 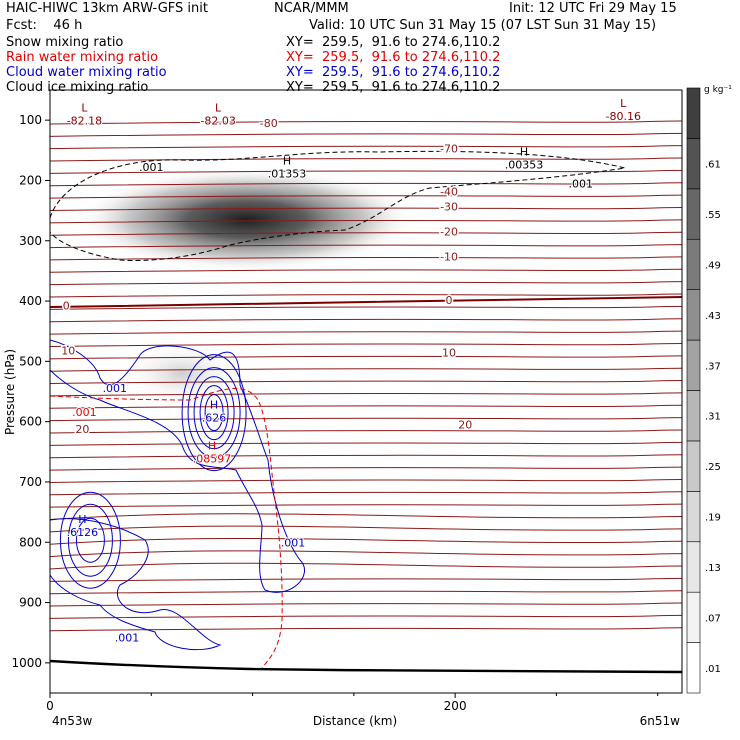 I want to click on x-right-endpoint: 6n51w, so click(x=660, y=721).